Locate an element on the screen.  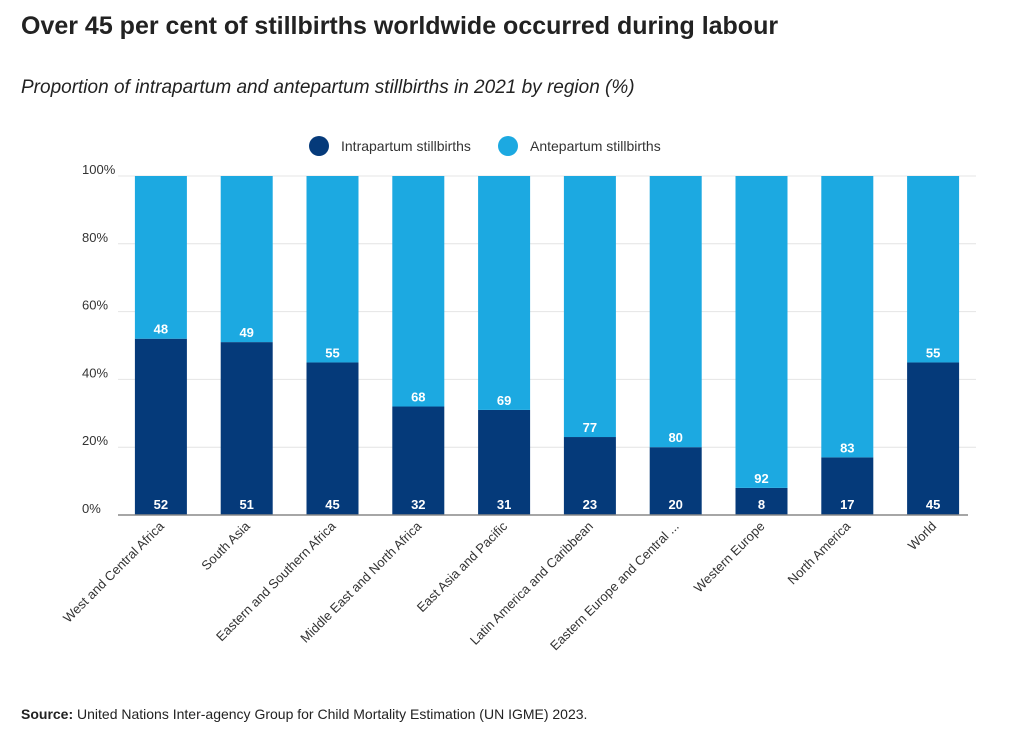
data-label: 32 is located at coordinates (418, 504).